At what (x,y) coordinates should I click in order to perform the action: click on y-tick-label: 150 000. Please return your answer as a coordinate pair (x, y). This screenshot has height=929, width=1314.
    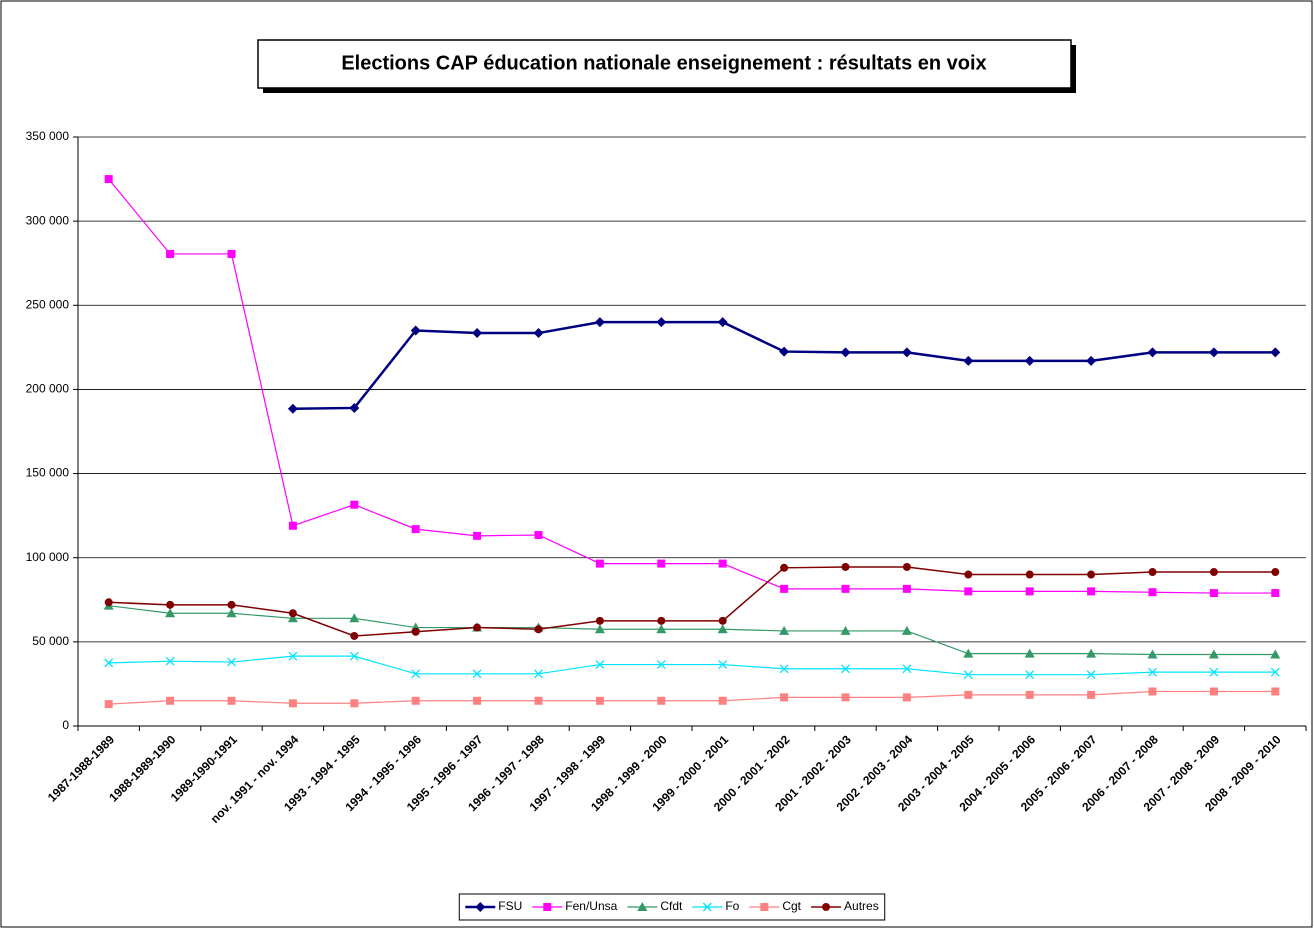
    Looking at the image, I should click on (48, 473).